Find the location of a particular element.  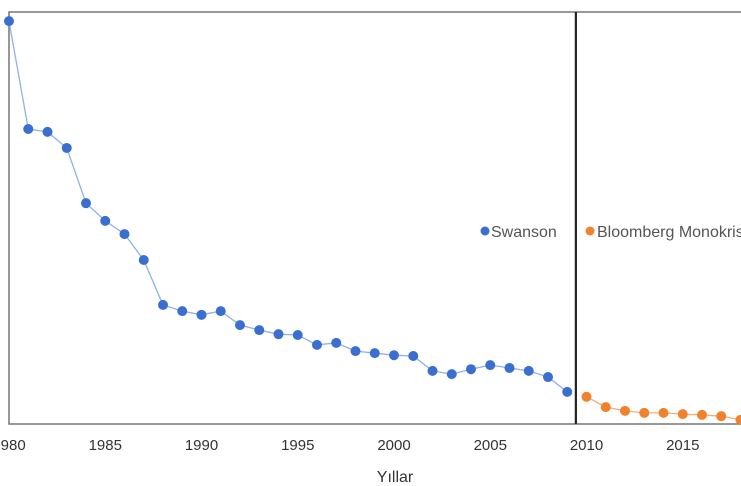

legend: Swanson Bloomberg Monokristal is located at coordinates (610, 232).